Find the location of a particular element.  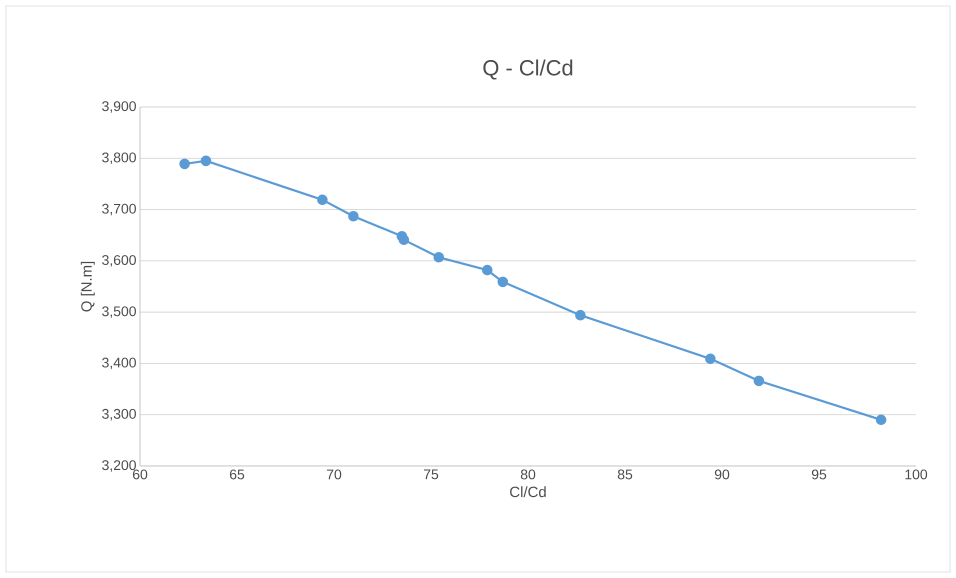

x-tick-label: 85 is located at coordinates (625, 474).